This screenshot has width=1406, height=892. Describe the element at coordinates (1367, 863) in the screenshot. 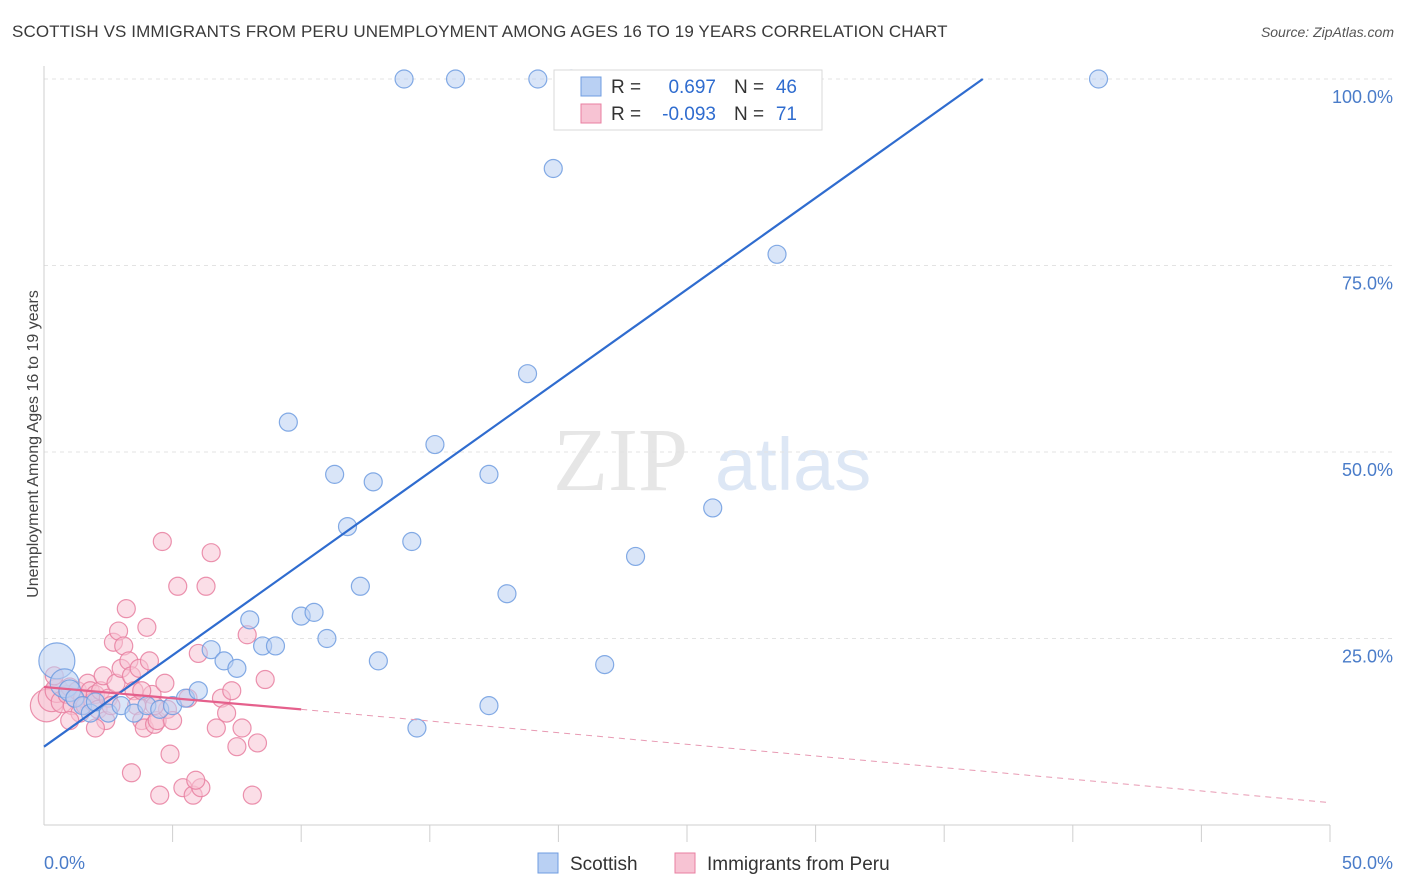

I see `x-tick-label-max: 50.0%` at that location.